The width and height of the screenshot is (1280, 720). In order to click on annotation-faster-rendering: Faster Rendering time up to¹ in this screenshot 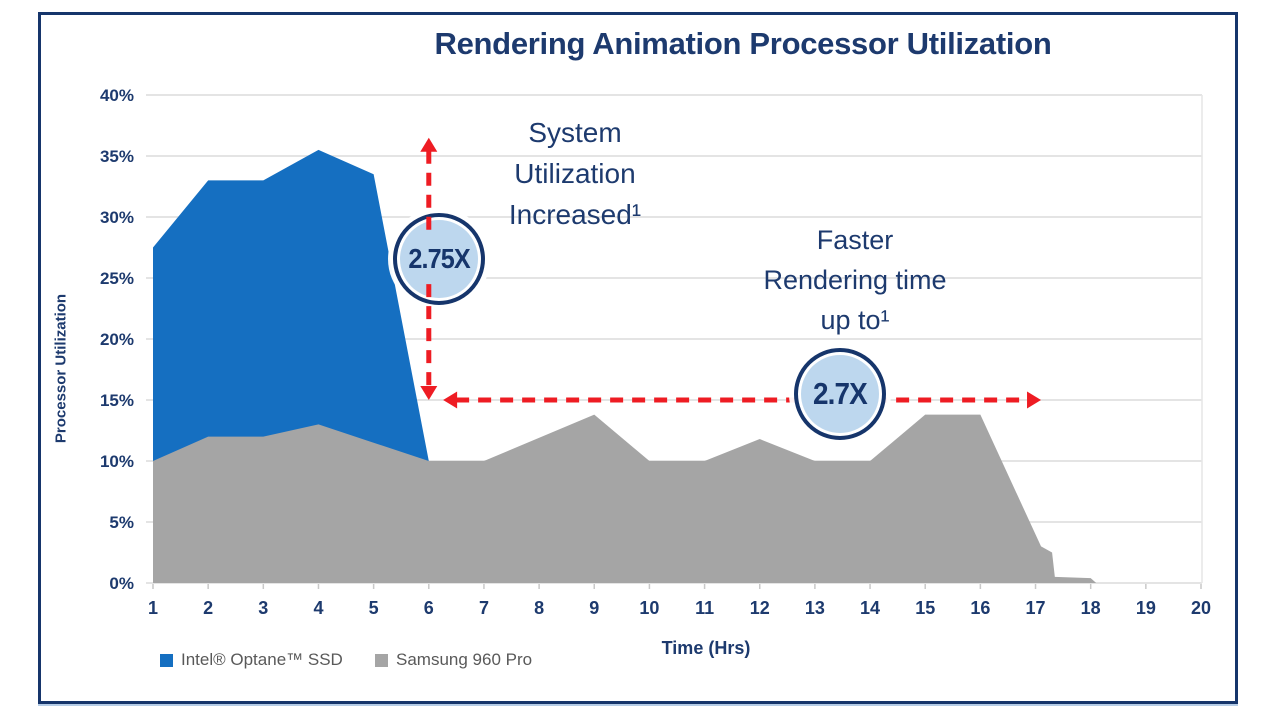, I will do `click(855, 280)`.